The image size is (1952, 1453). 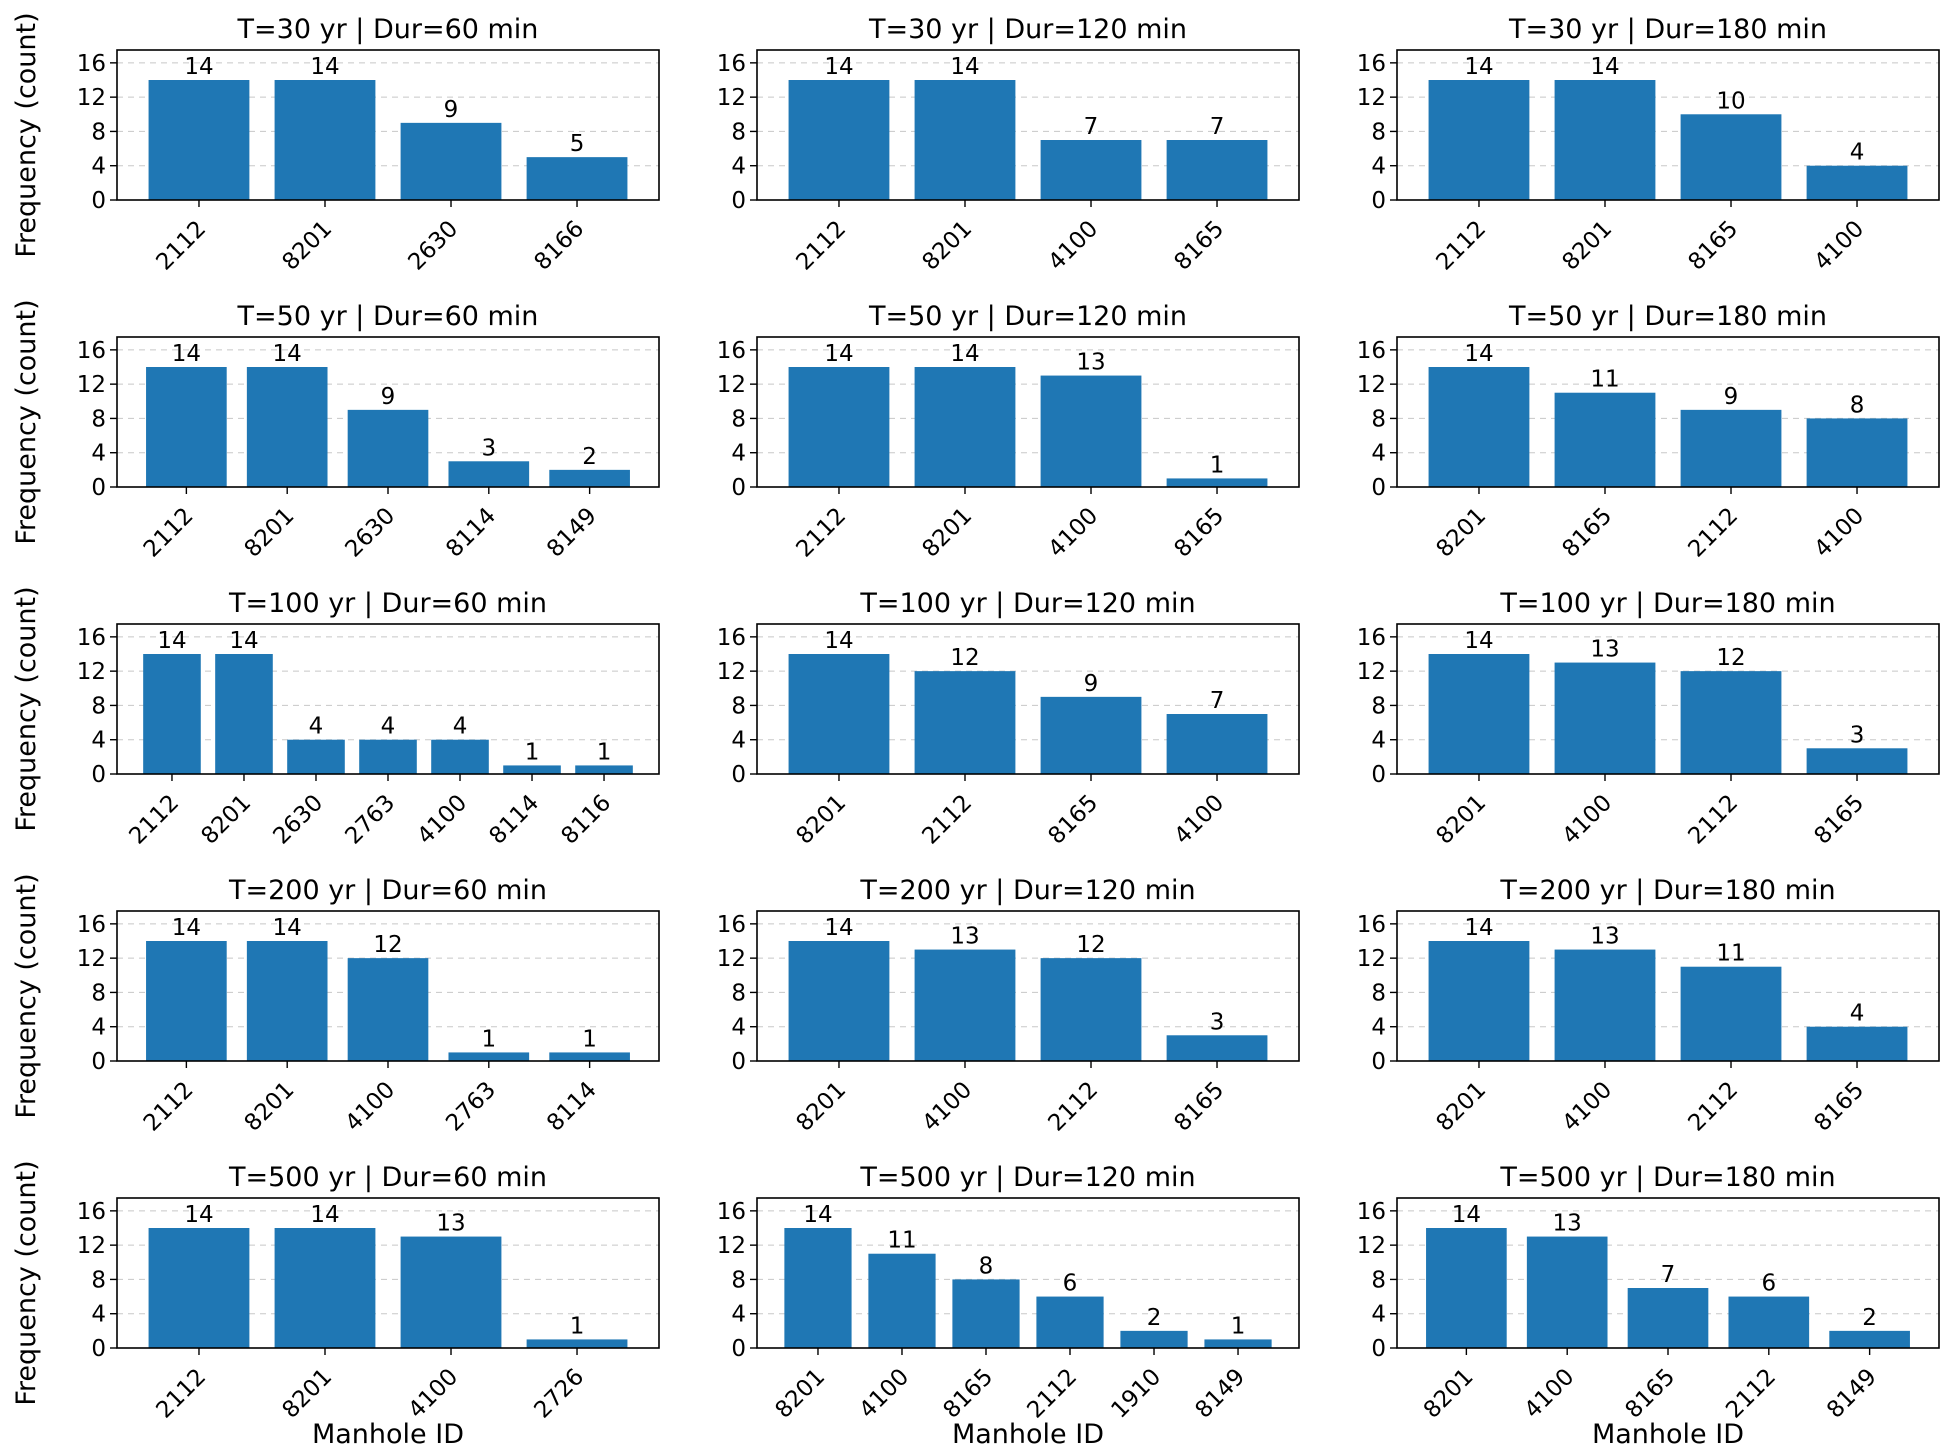 I want to click on bar-value-label: 10, so click(x=1730, y=101).